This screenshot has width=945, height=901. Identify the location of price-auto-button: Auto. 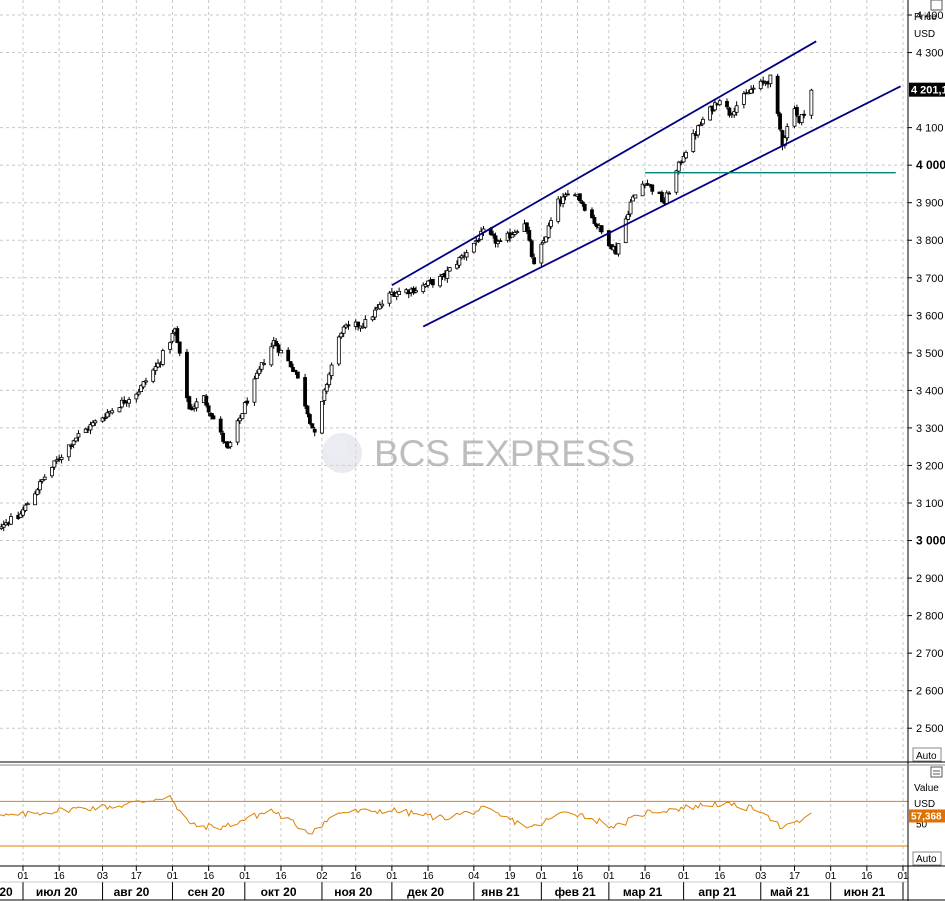
(927, 754).